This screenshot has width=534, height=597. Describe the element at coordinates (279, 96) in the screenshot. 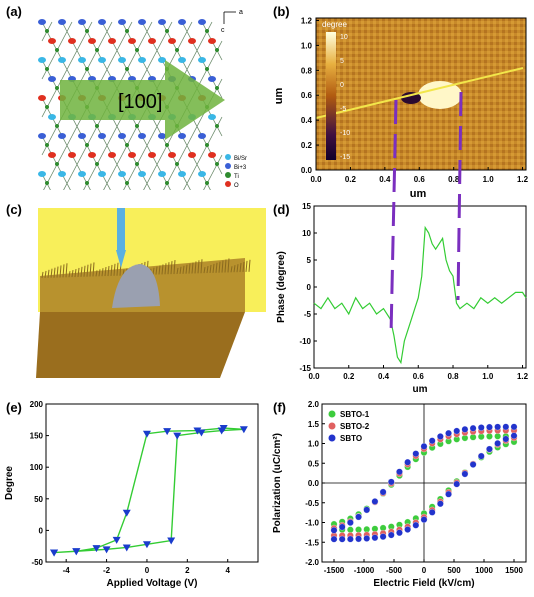

I see `b-ylabel: um` at that location.